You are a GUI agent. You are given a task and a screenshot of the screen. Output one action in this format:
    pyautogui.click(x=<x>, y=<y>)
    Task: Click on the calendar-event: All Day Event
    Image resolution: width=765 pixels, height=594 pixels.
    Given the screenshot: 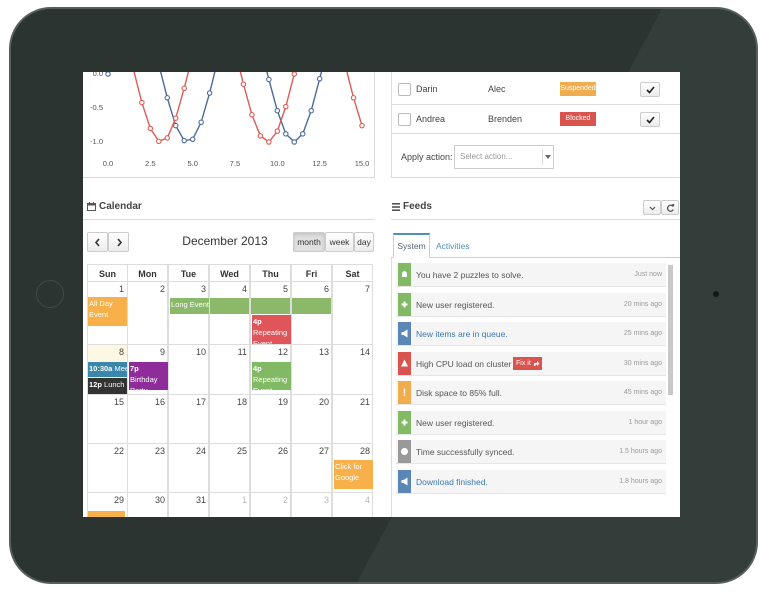 What is the action you would take?
    pyautogui.click(x=107, y=311)
    